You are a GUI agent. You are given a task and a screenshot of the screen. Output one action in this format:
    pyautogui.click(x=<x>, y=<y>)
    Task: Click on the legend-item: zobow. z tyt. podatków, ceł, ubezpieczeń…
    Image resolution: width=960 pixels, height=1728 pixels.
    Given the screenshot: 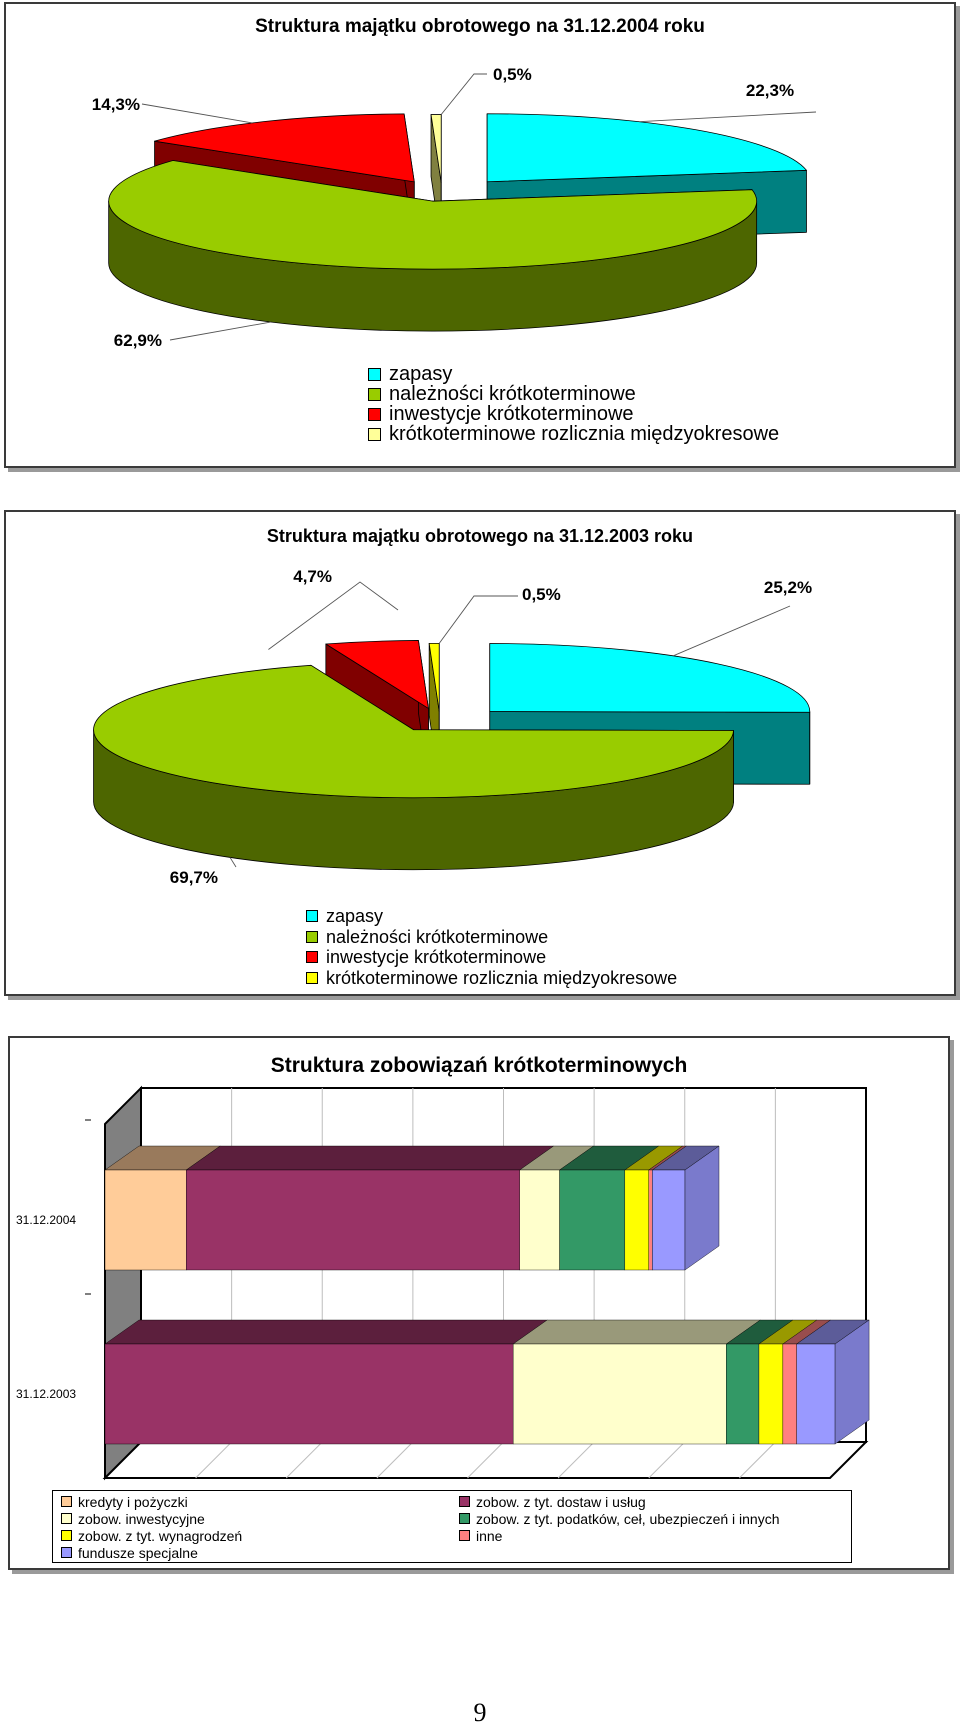 What is the action you would take?
    pyautogui.click(x=652, y=1518)
    